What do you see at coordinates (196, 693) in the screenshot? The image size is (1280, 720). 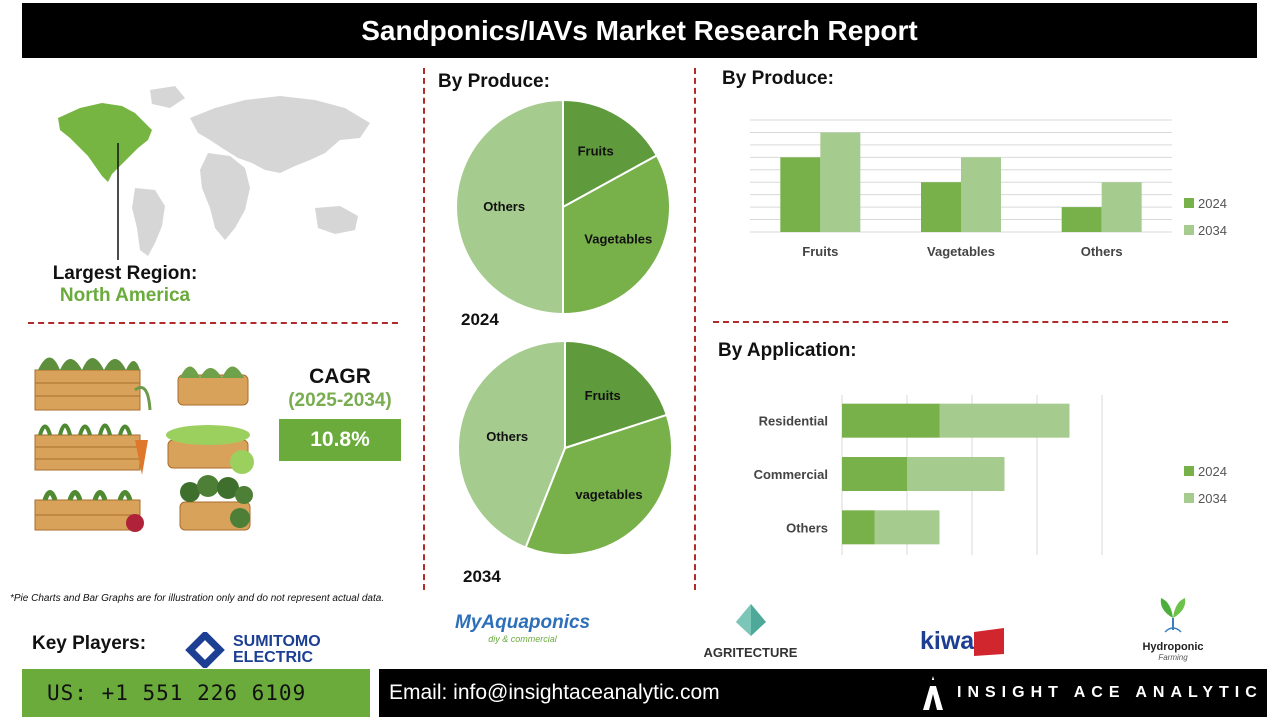 I see `phone-number: US: +1 551 226 6109` at bounding box center [196, 693].